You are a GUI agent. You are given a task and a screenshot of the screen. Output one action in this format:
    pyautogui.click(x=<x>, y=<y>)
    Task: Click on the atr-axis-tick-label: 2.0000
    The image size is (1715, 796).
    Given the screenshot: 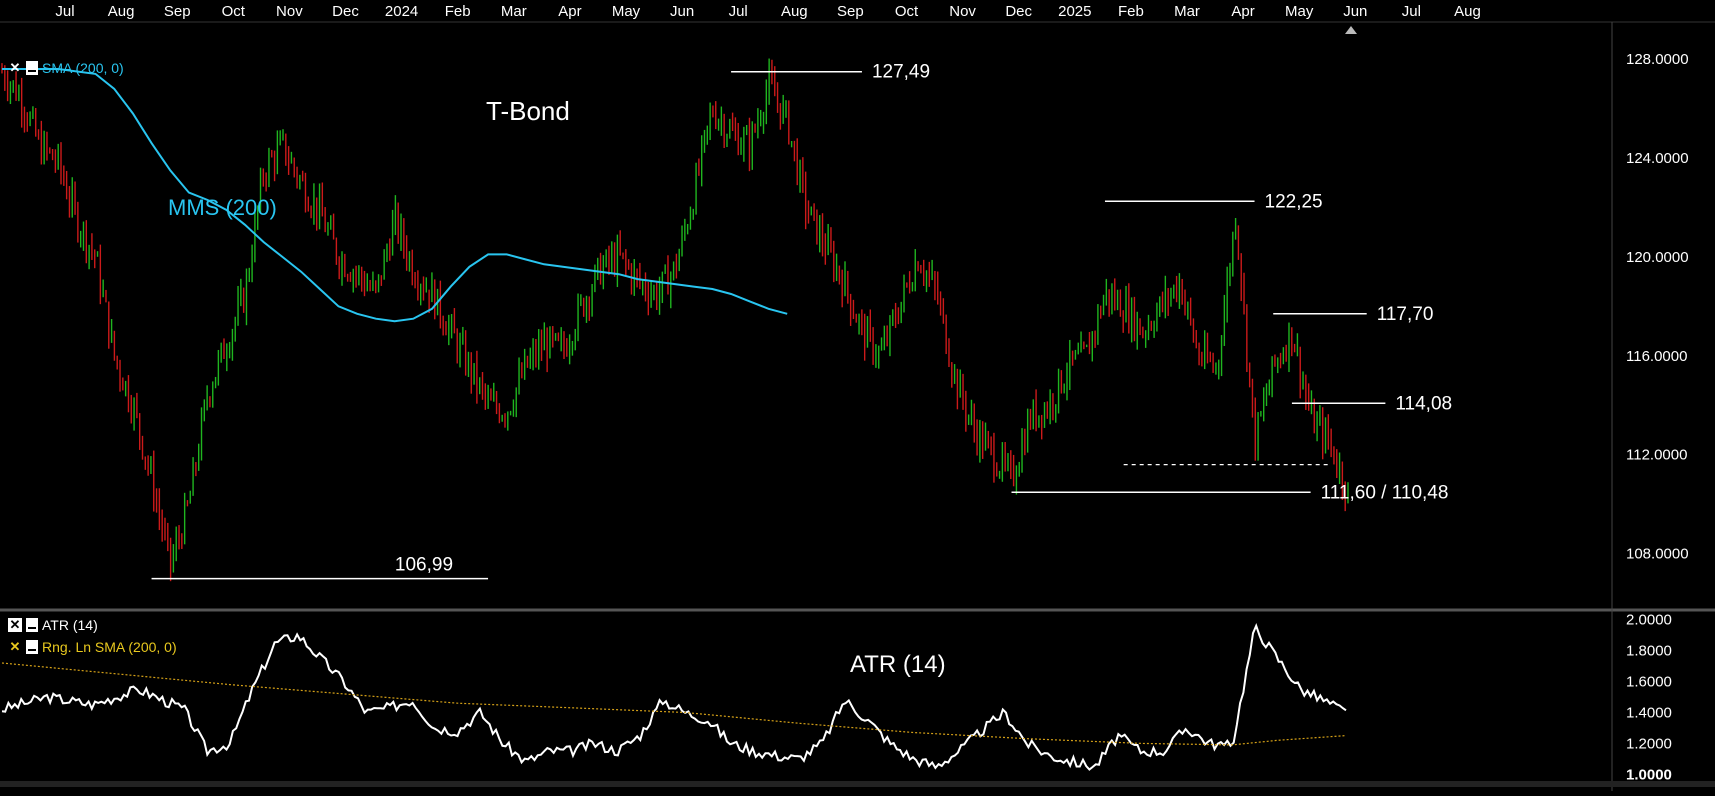 What is the action you would take?
    pyautogui.click(x=1649, y=620)
    